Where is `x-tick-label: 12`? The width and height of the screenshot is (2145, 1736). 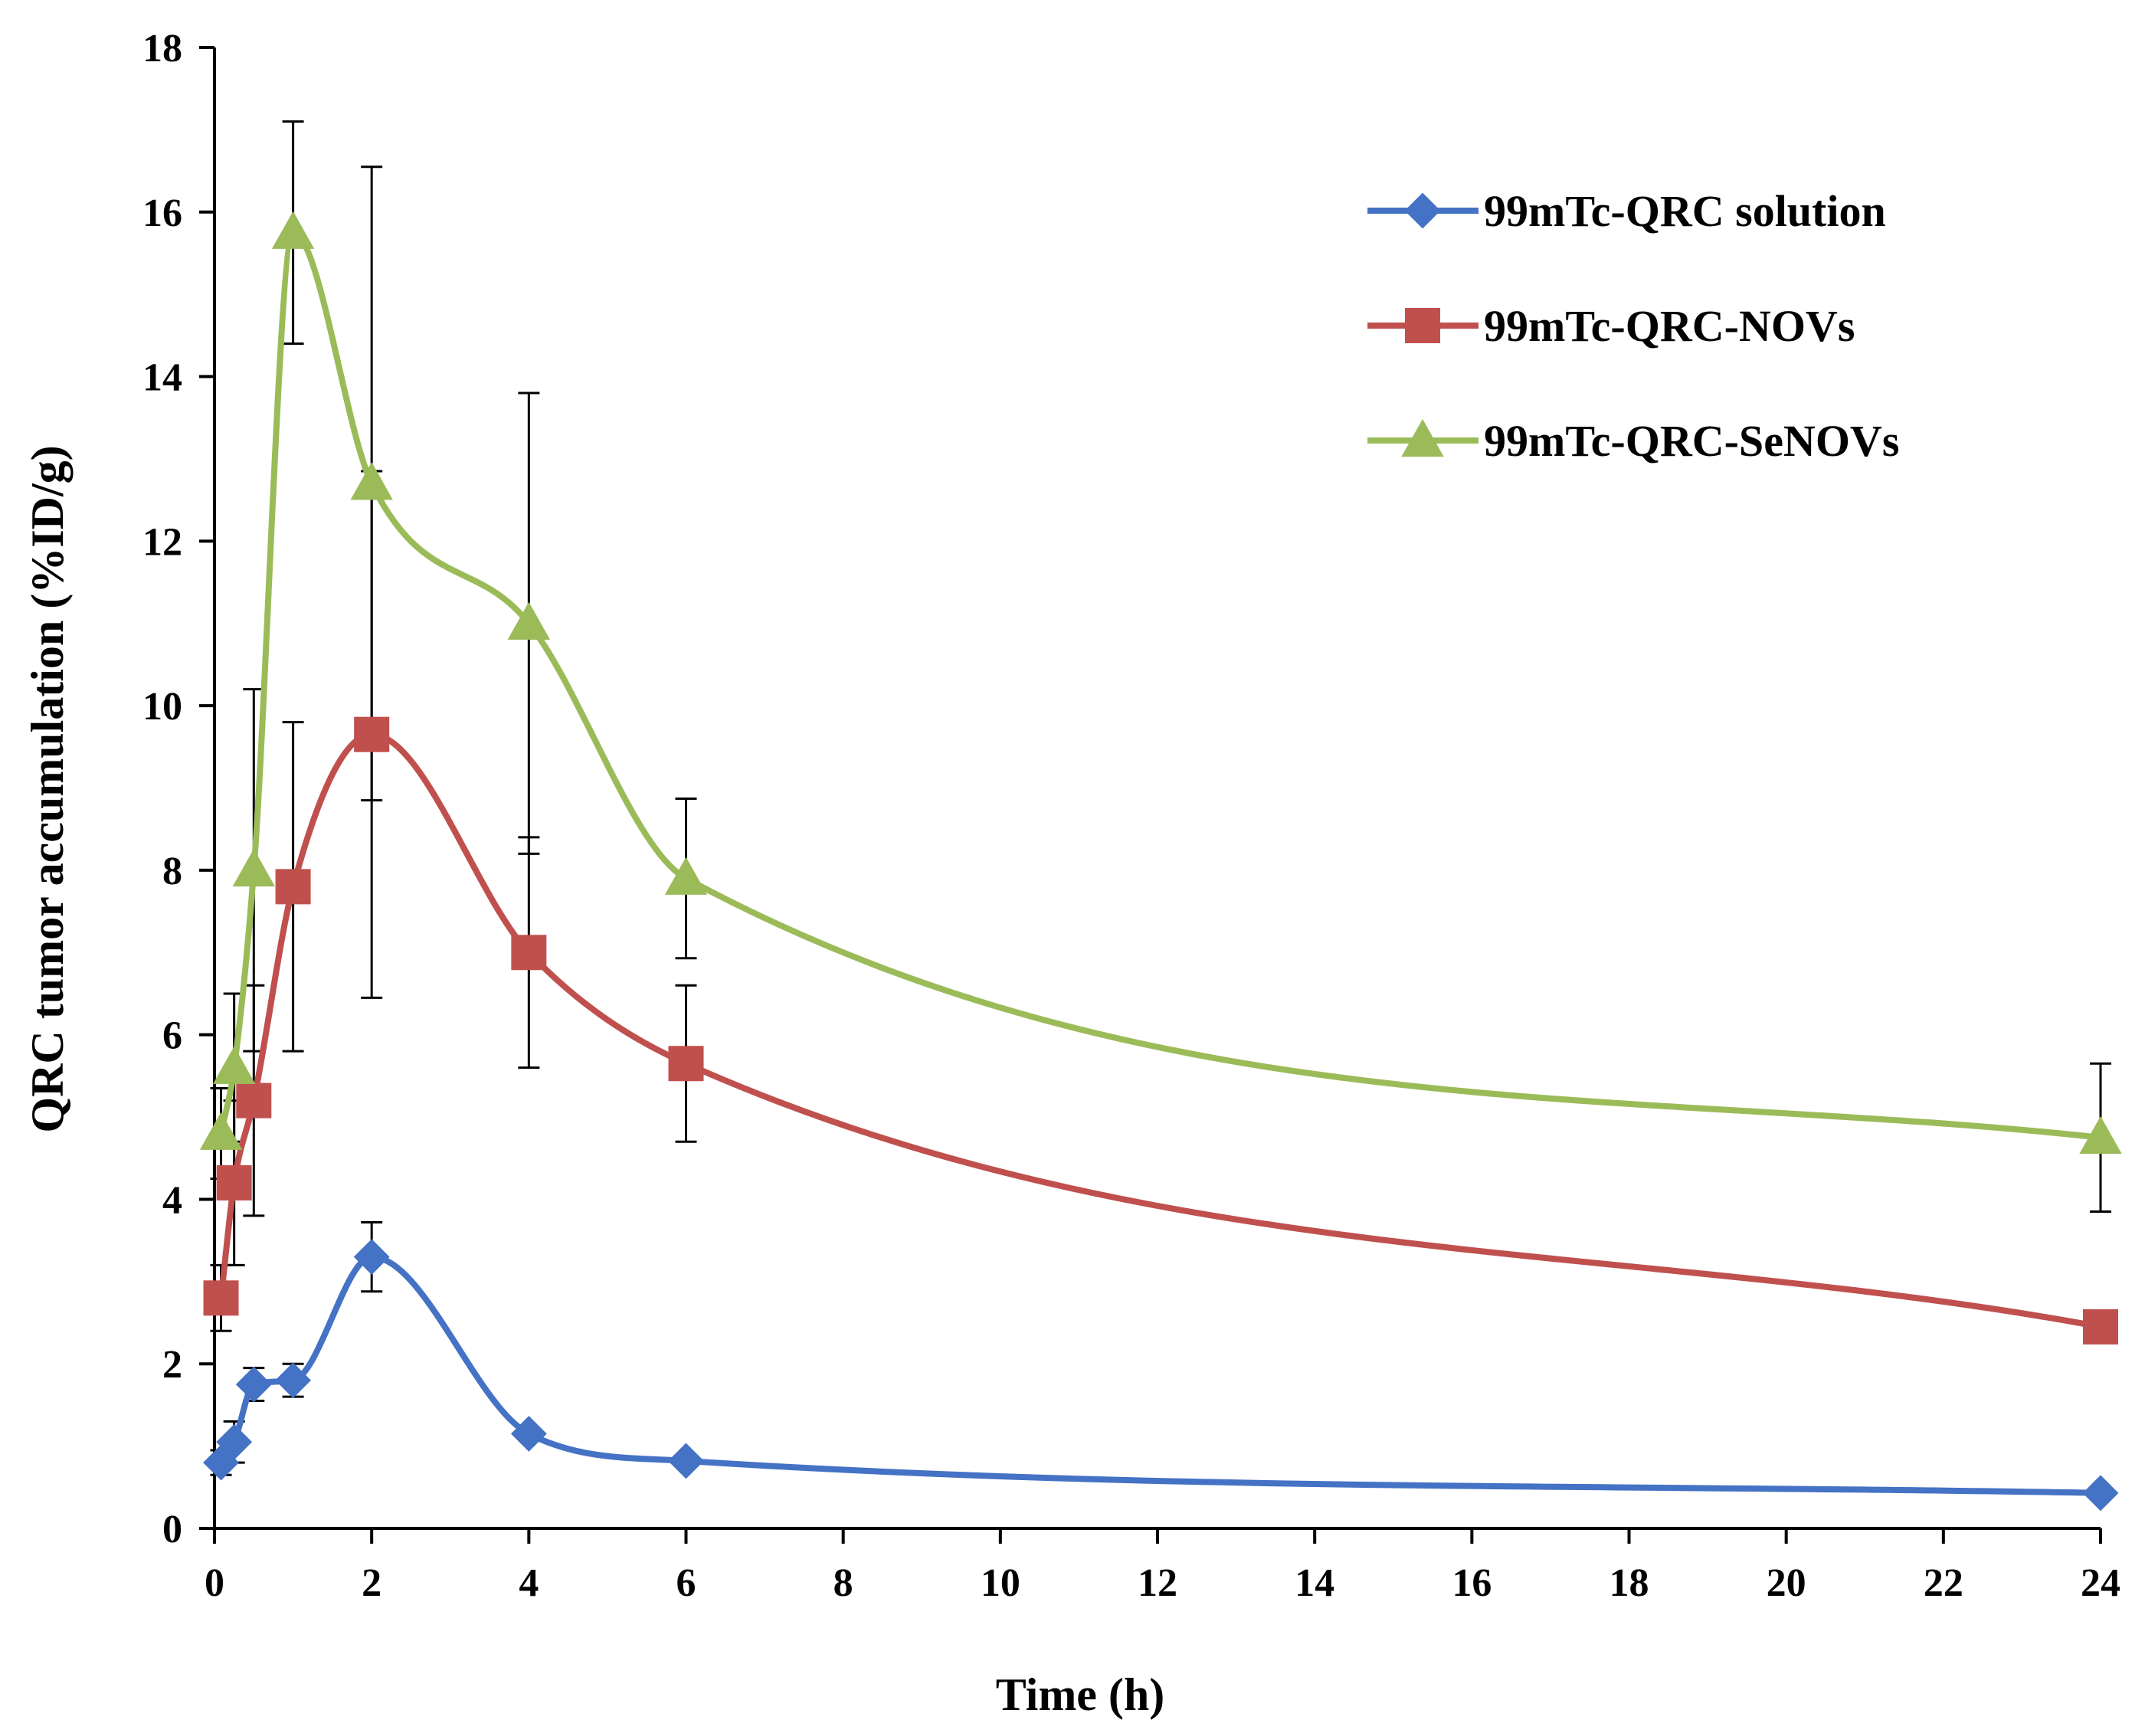
x-tick-label: 12 is located at coordinates (1157, 1583).